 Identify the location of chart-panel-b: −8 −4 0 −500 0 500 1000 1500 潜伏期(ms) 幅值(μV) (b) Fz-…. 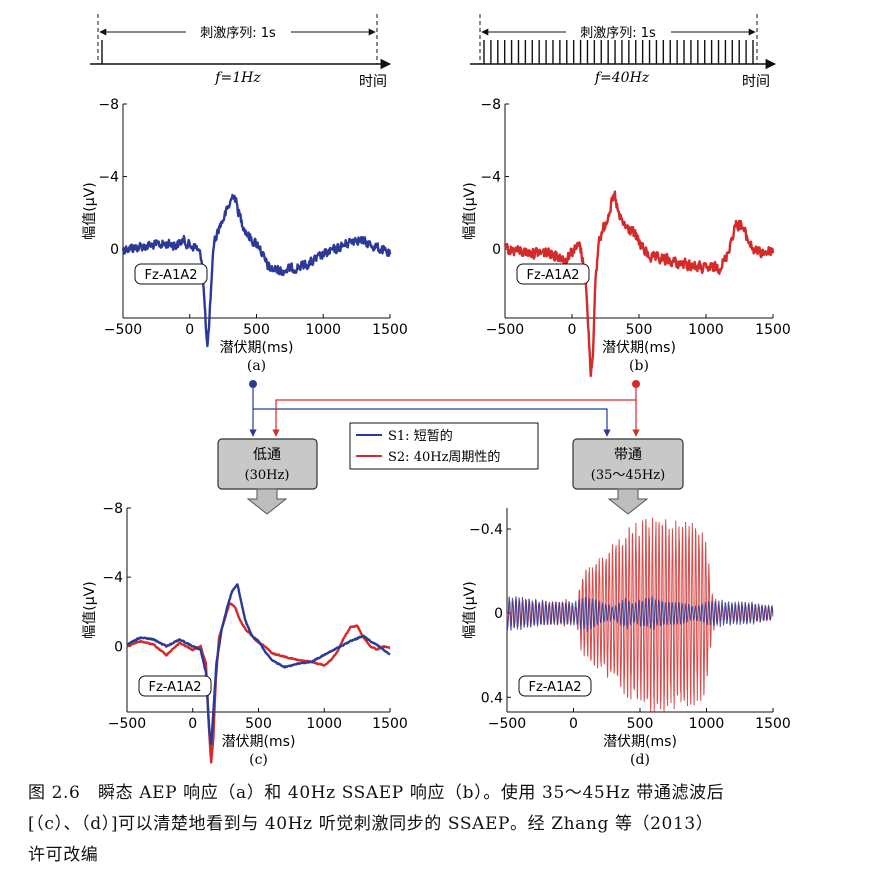
(626, 237).